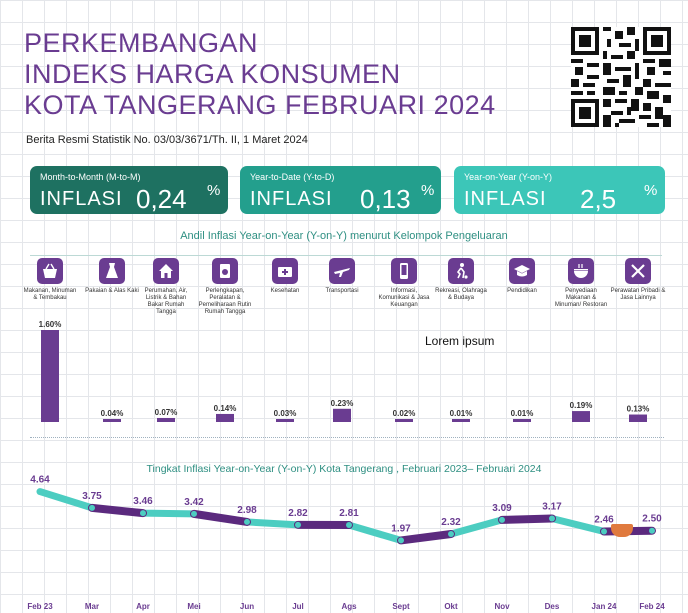 The height and width of the screenshot is (613, 688). I want to click on bar-label-10: 0.13%, so click(638, 409).